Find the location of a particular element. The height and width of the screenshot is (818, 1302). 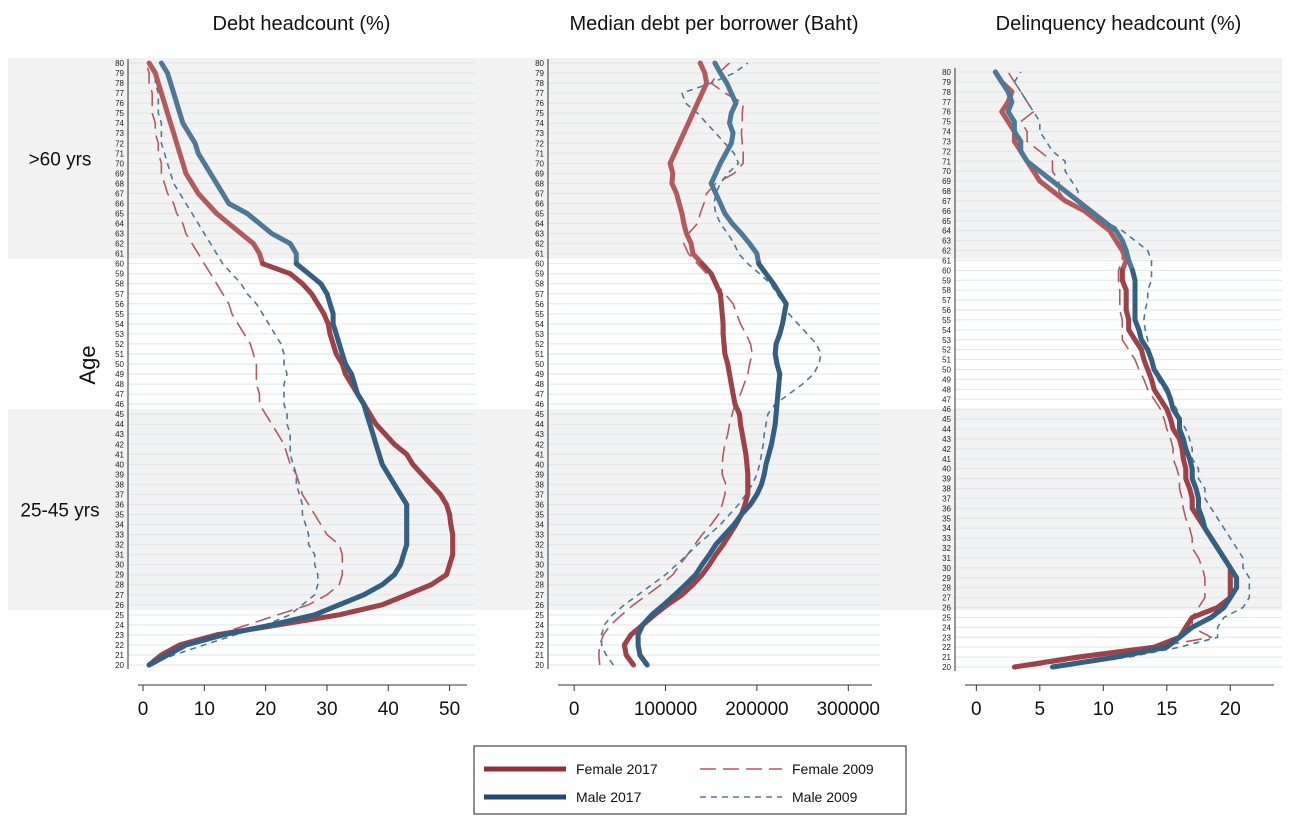

panel-title: Debt headcount (%) is located at coordinates (302, 24).